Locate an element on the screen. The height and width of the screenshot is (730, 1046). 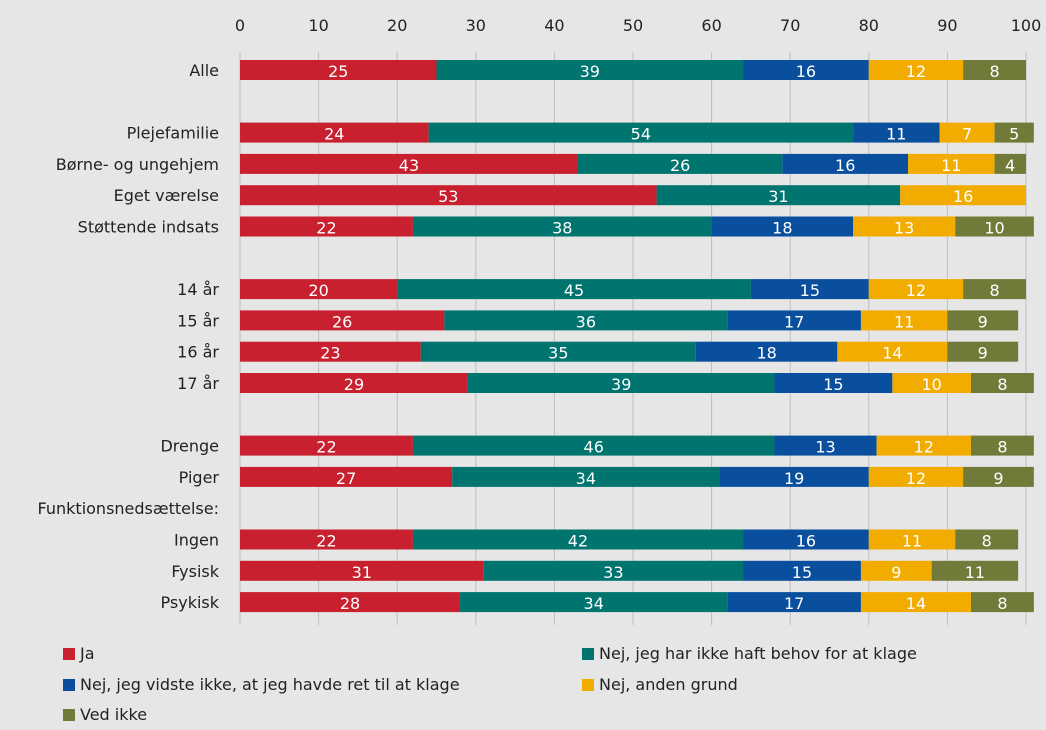
value-label: 43 is located at coordinates (409, 165).